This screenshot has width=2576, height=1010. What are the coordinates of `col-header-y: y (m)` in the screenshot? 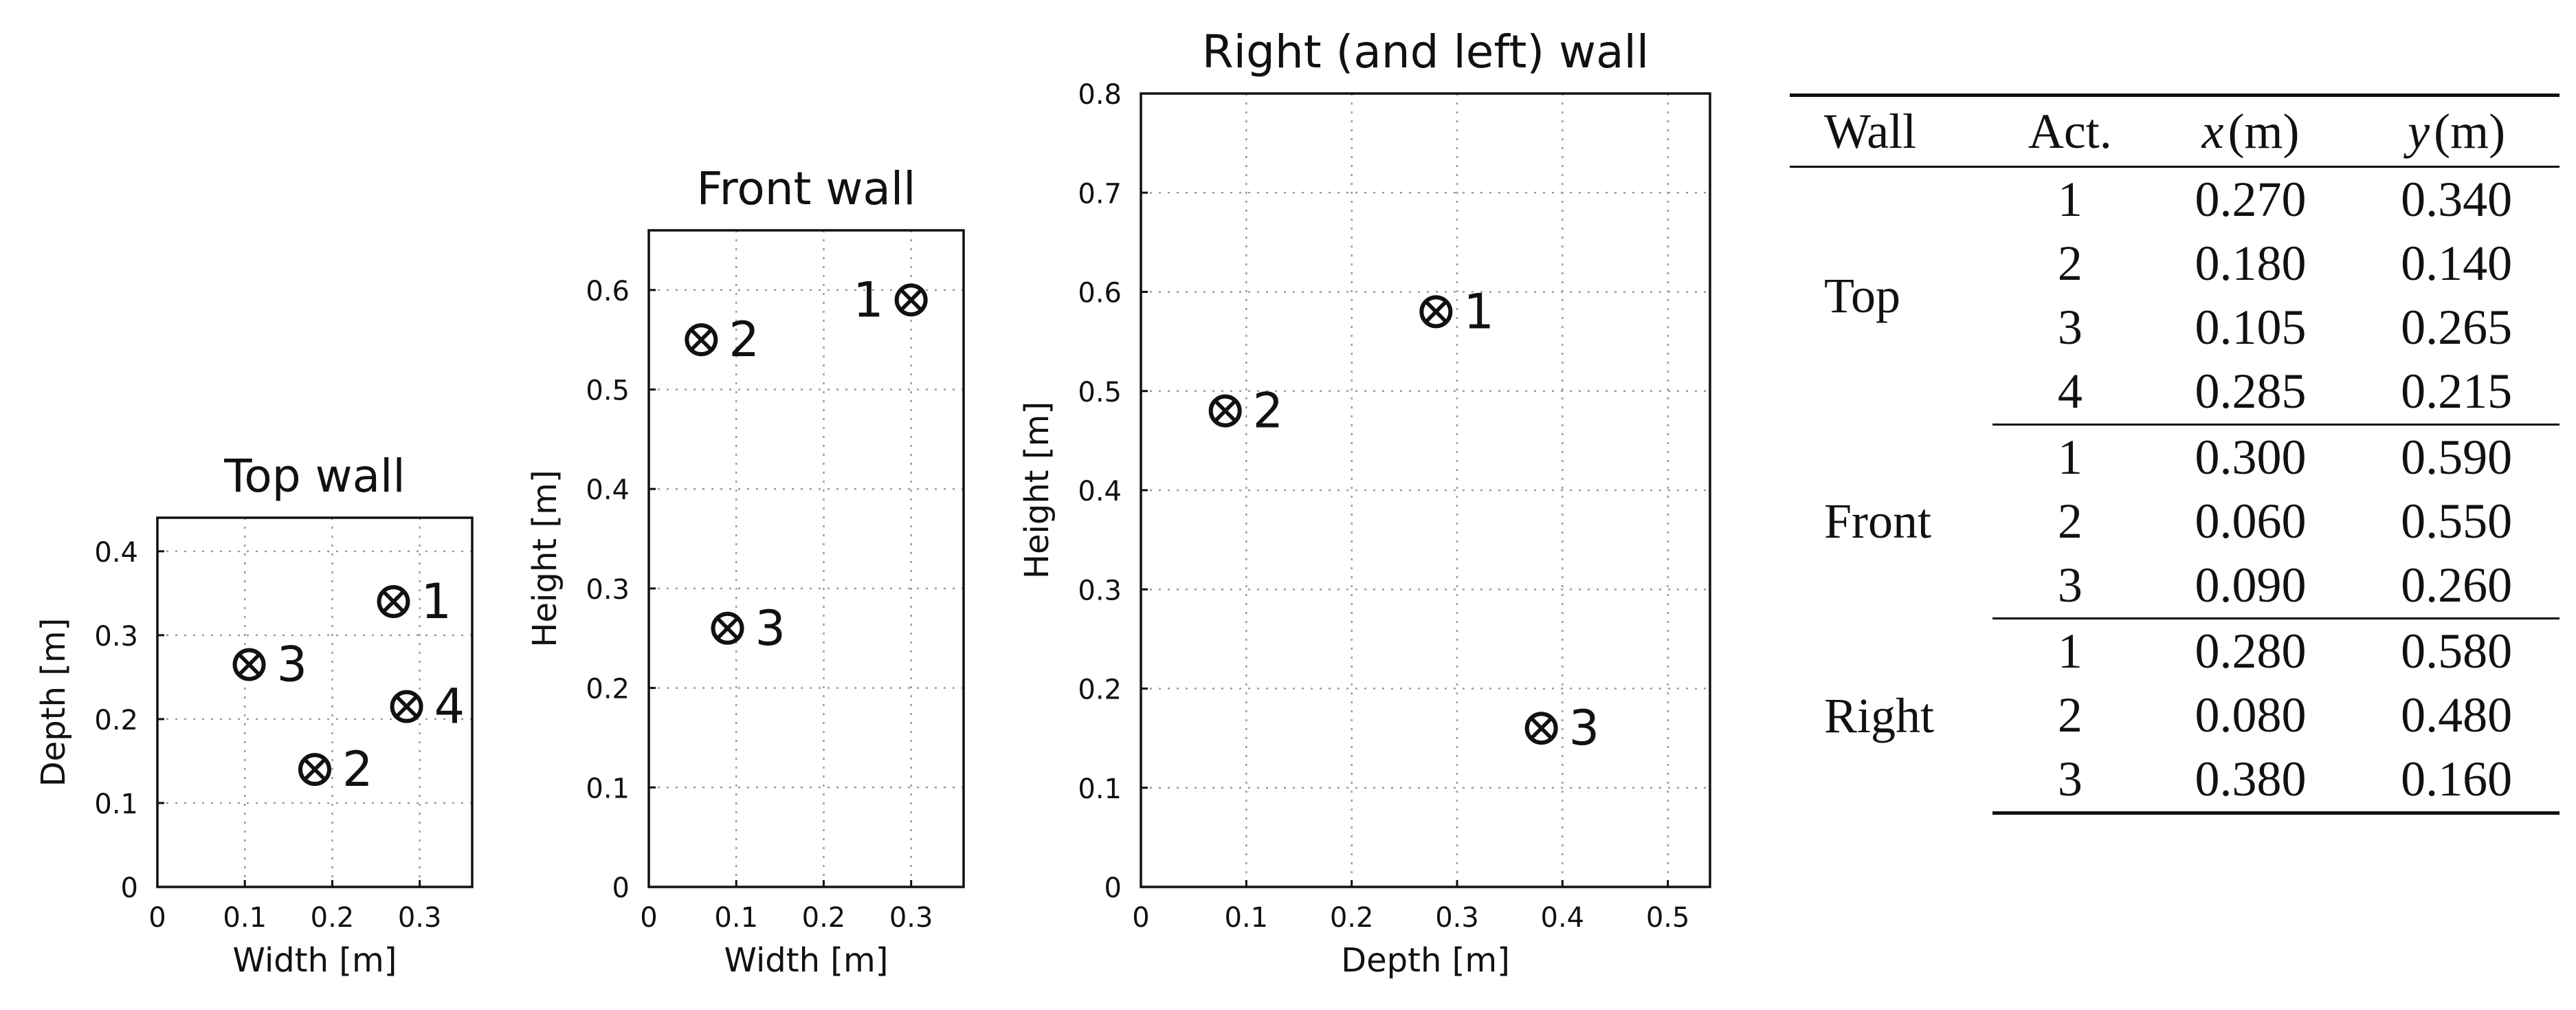 It's located at (2456, 131).